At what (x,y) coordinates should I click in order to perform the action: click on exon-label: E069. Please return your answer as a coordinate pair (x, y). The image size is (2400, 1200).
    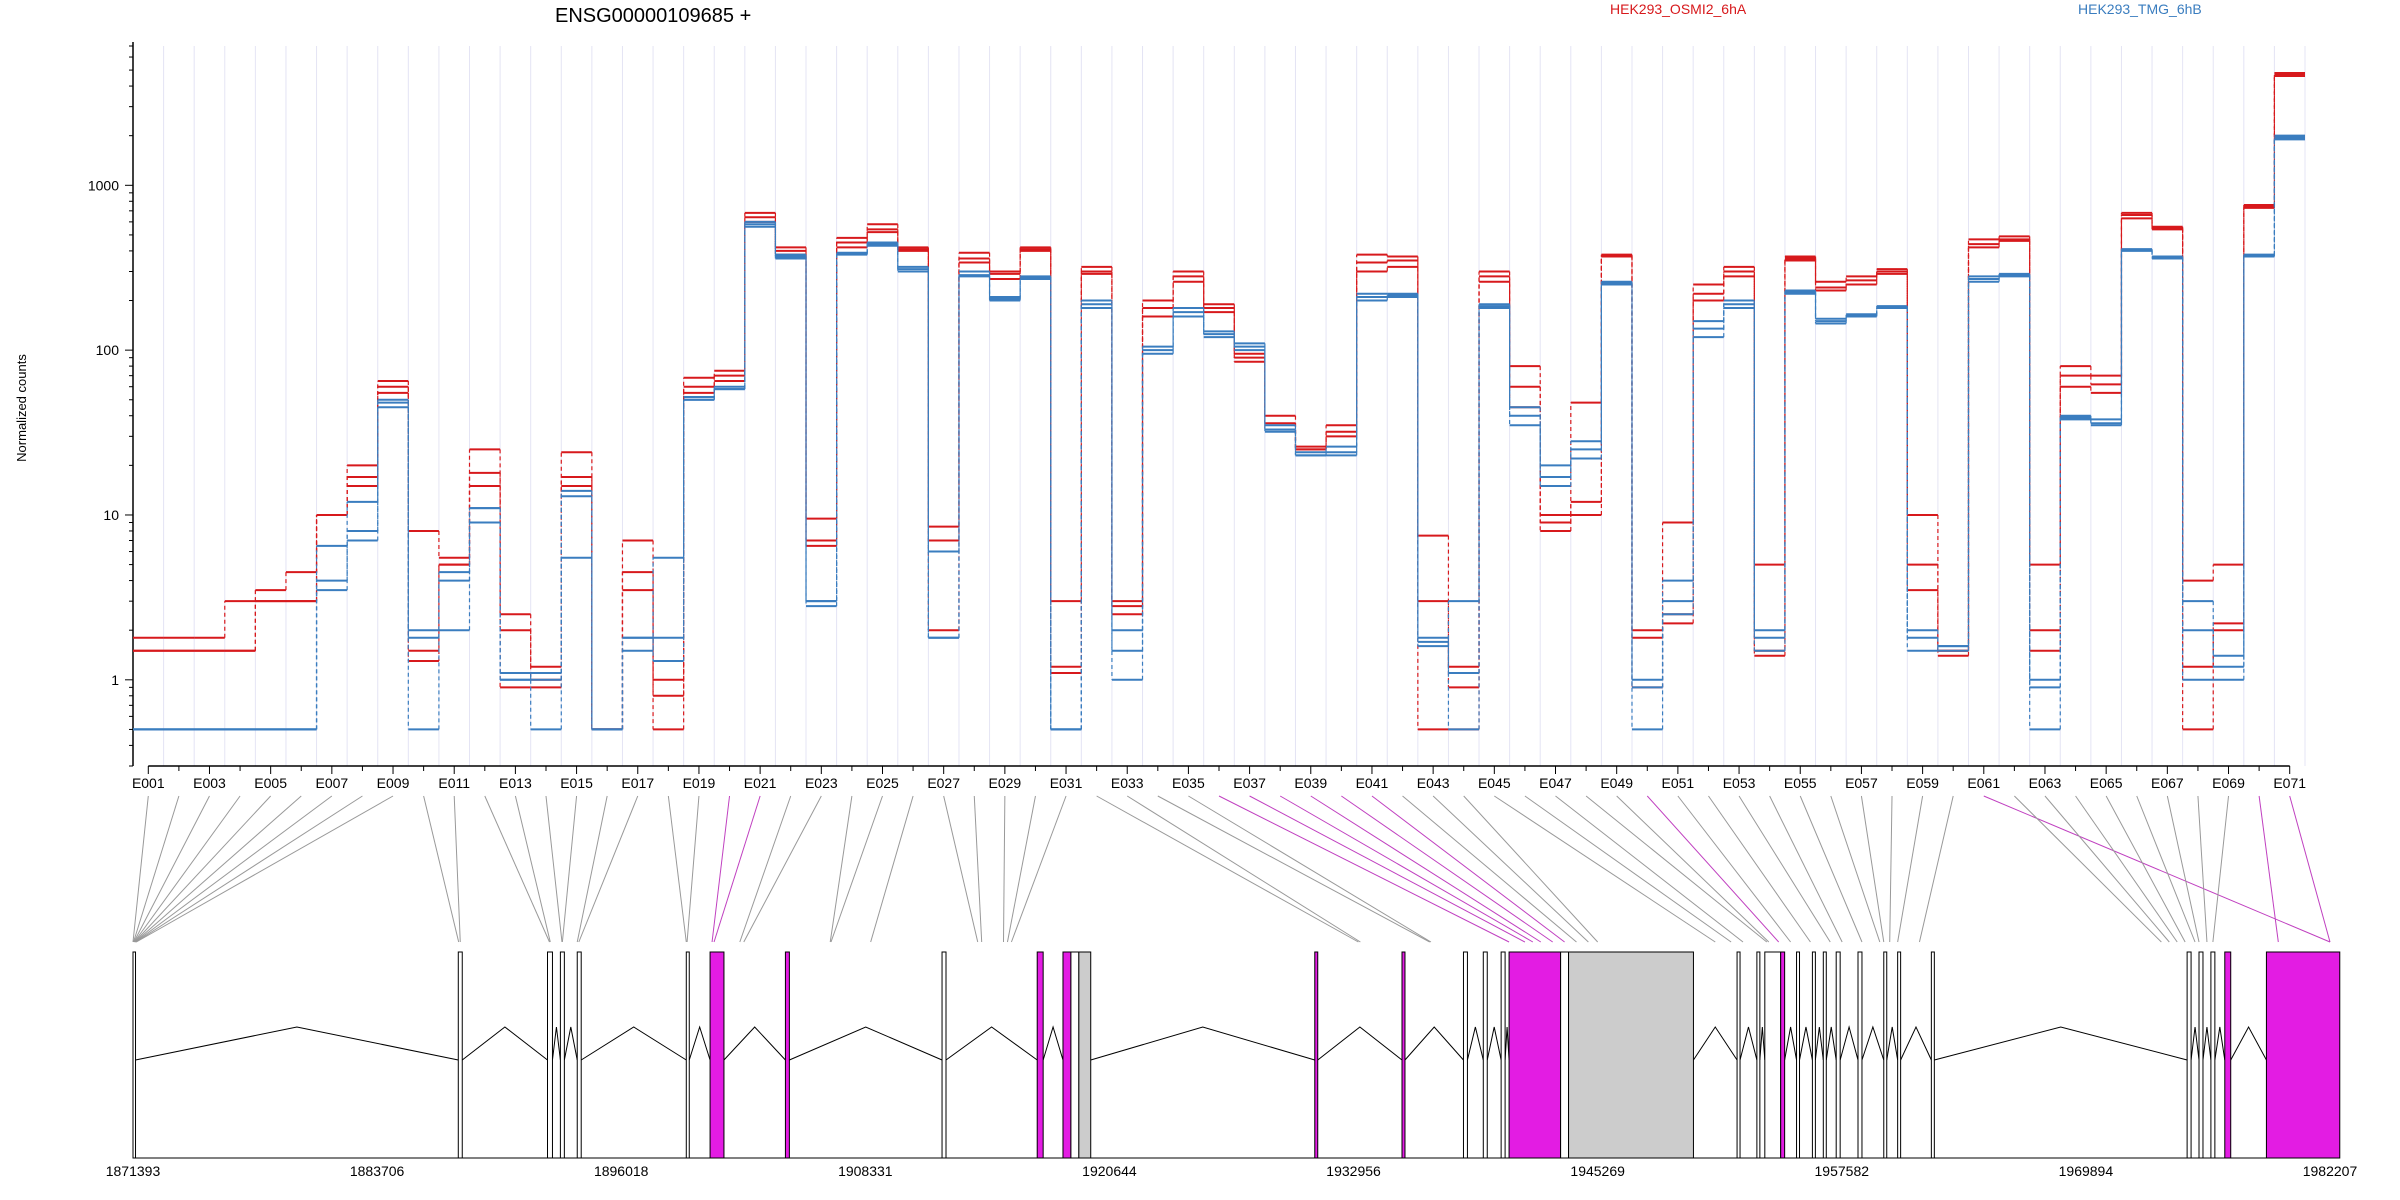
    Looking at the image, I should click on (2228, 783).